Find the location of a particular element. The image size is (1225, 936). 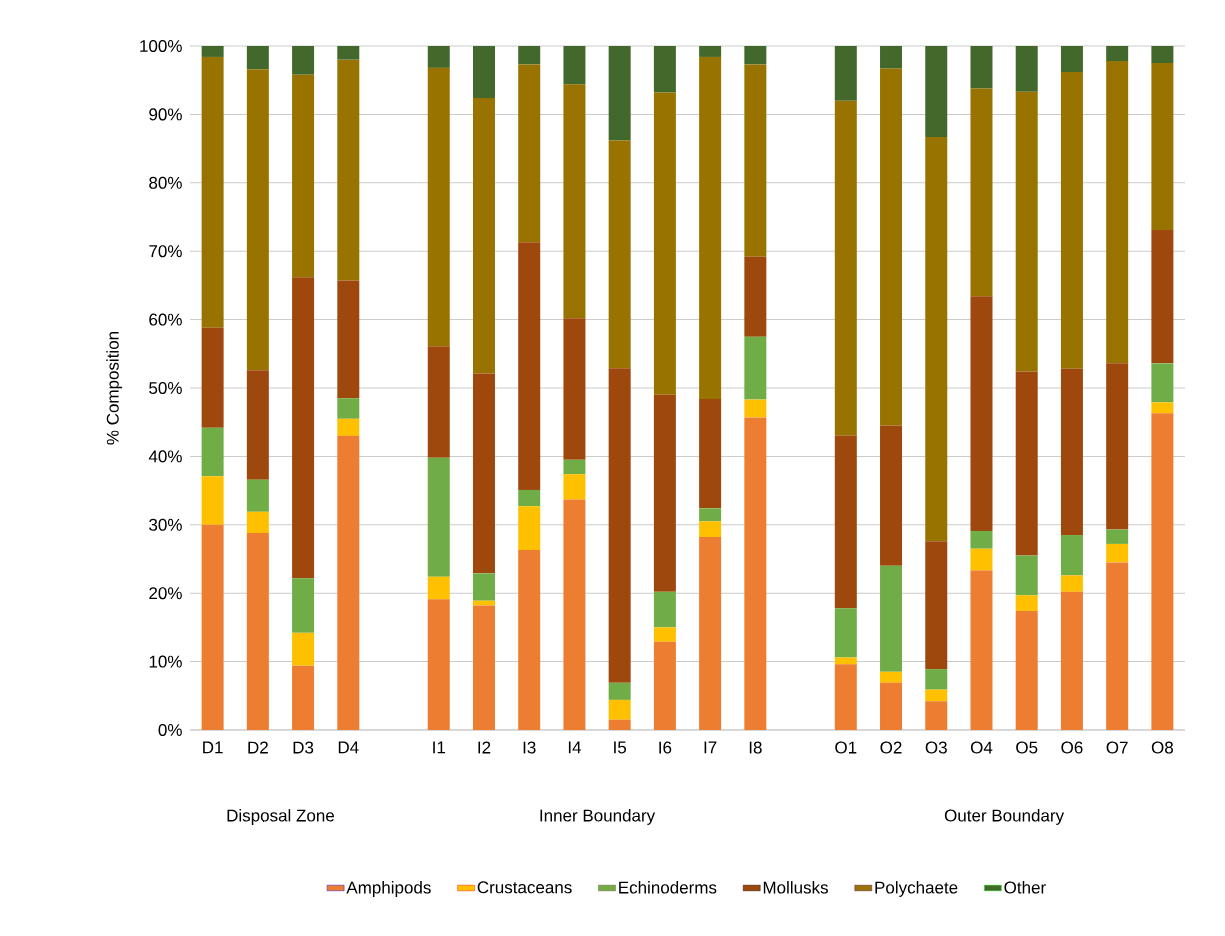

legend-label: Crustaceans is located at coordinates (524, 887).